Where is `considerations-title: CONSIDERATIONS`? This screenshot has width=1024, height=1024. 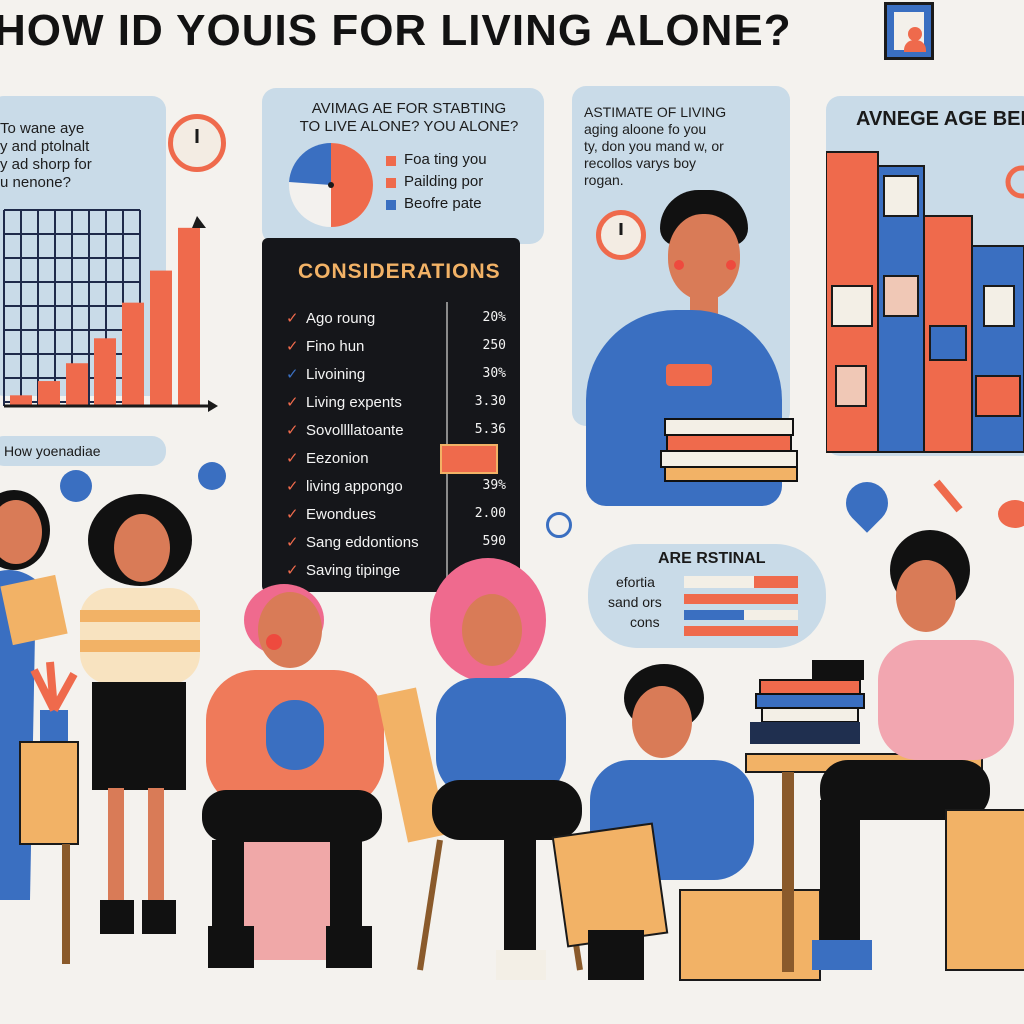
considerations-title: CONSIDERATIONS is located at coordinates (399, 271).